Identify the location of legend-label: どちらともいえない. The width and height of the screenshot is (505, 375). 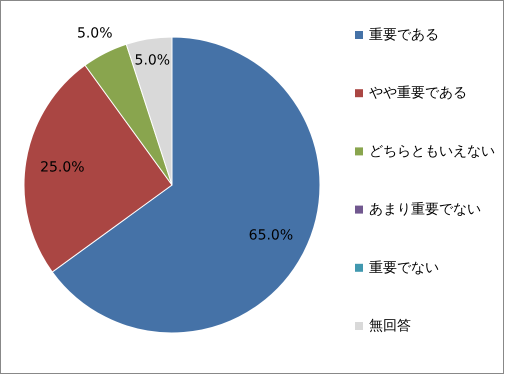
(432, 151).